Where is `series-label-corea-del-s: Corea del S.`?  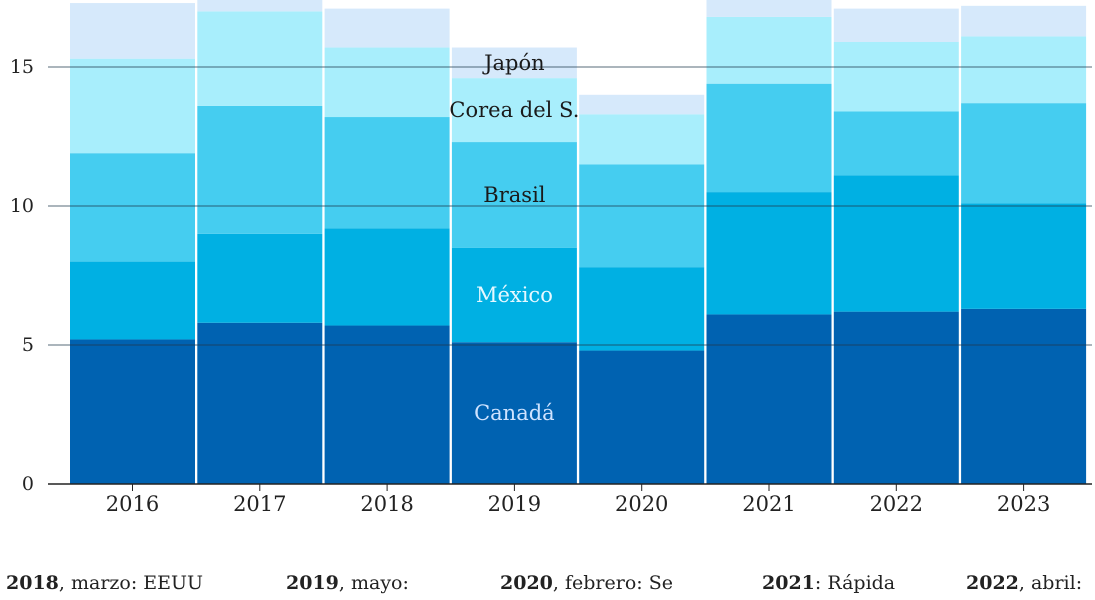
series-label-corea-del-s: Corea del S. is located at coordinates (514, 110).